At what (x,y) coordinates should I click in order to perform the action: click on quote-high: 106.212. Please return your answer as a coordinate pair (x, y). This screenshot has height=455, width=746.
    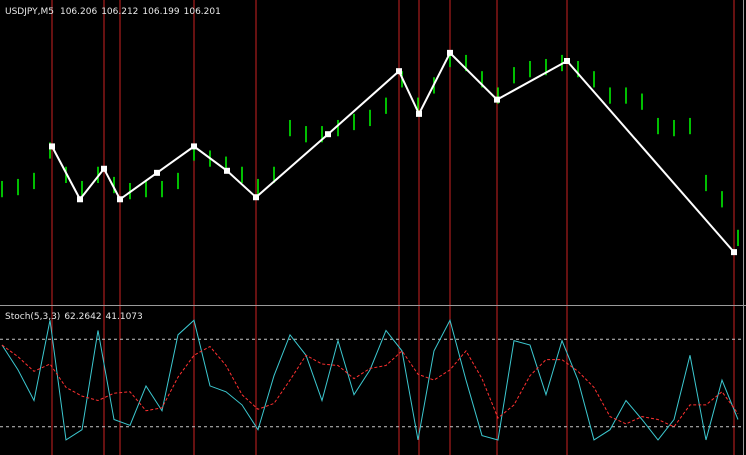
    Looking at the image, I should click on (119, 12).